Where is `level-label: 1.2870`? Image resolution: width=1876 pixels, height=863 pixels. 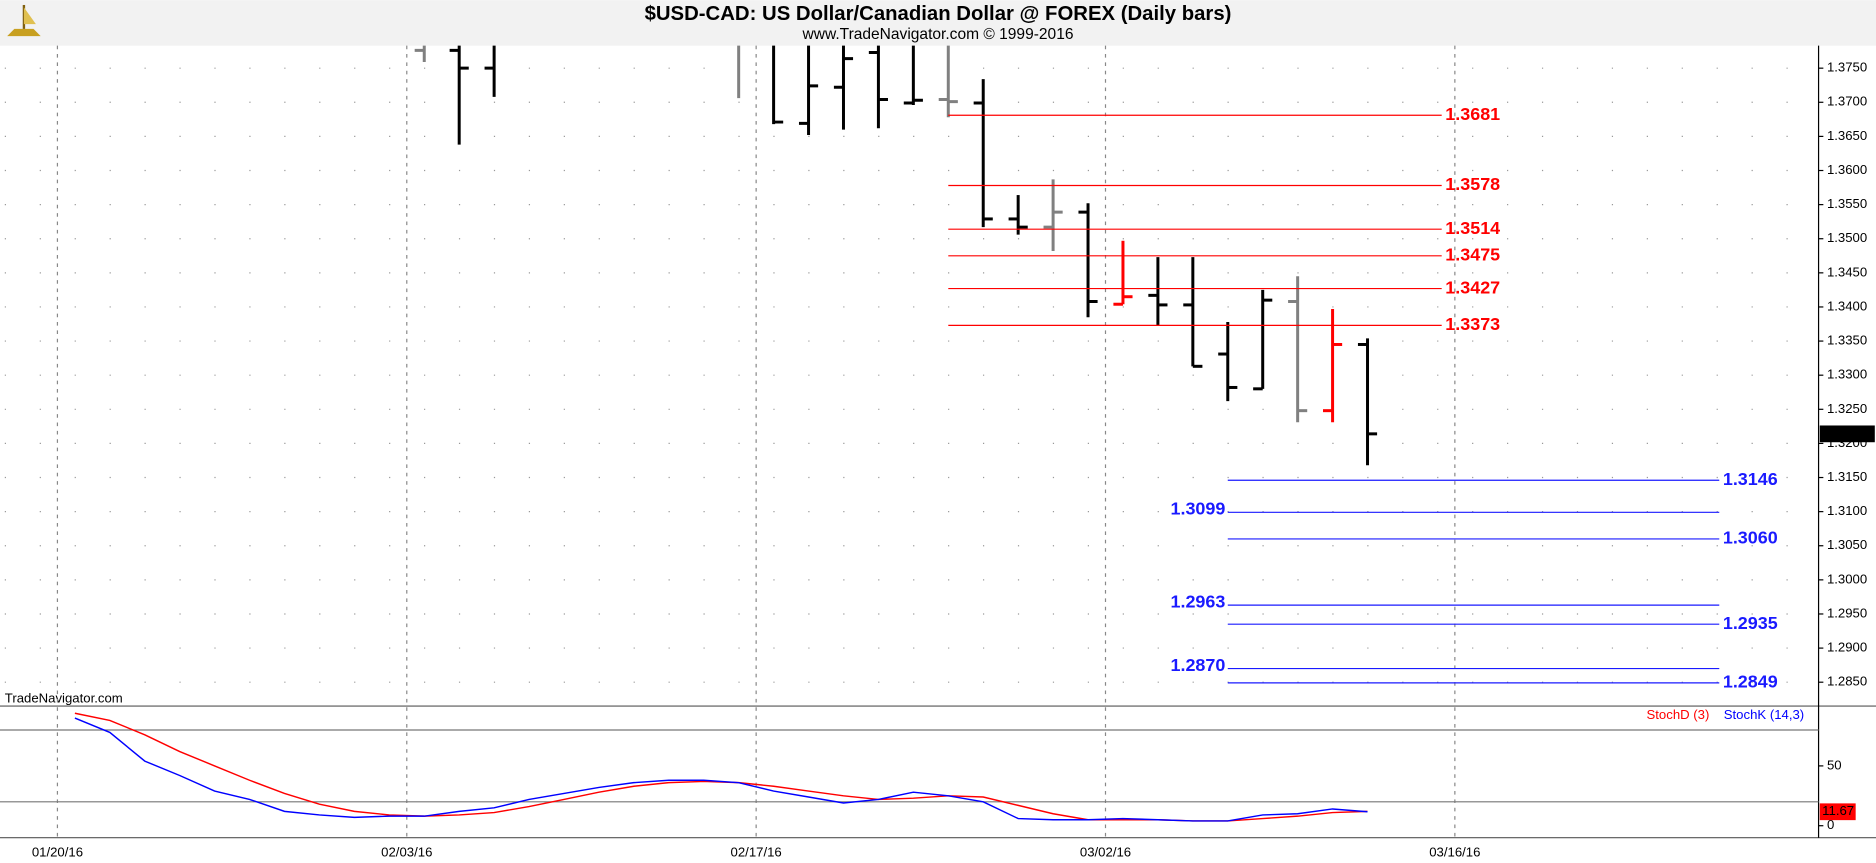 level-label: 1.2870 is located at coordinates (1198, 665).